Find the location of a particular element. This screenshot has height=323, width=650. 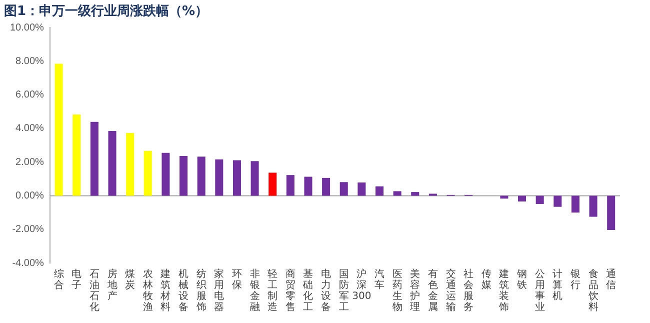

x-tick-label: 农林牧渔 is located at coordinates (147, 291).